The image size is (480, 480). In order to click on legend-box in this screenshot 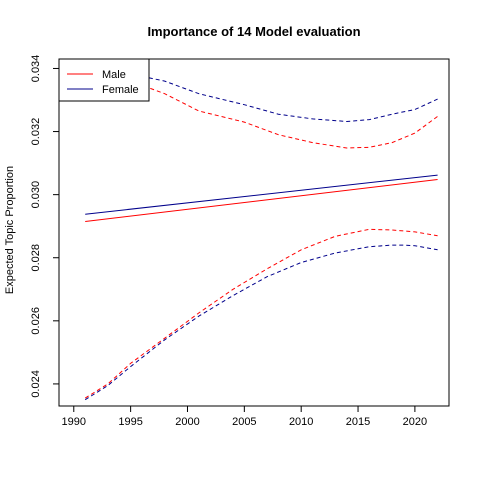, I will do `click(104, 80)`.